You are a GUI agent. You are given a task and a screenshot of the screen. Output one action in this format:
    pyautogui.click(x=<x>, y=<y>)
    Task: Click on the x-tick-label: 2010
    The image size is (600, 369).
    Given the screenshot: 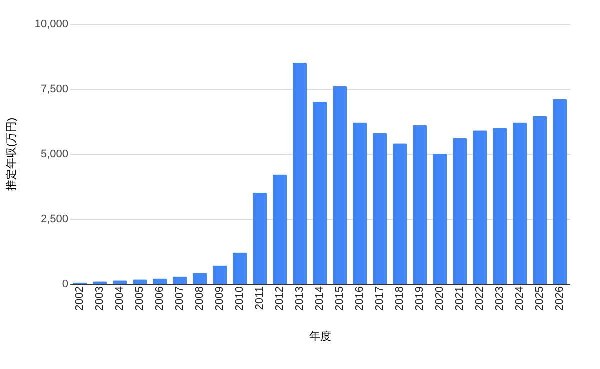 What is the action you would take?
    pyautogui.click(x=240, y=298)
    